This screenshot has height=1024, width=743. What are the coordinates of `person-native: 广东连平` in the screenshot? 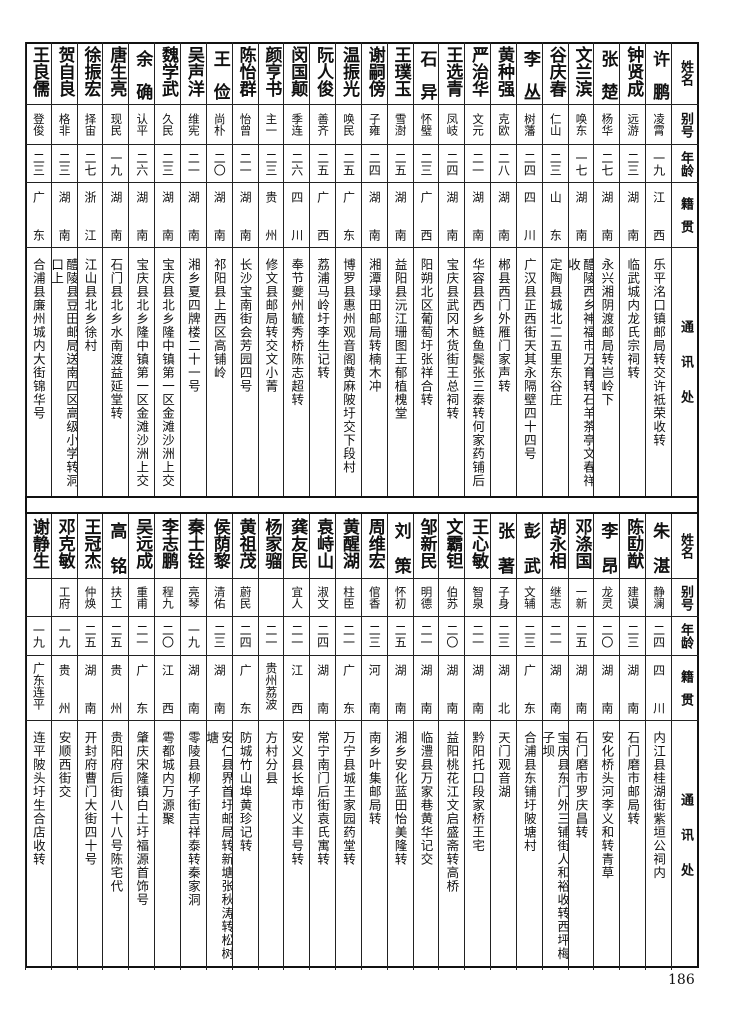 It's located at (38, 686).